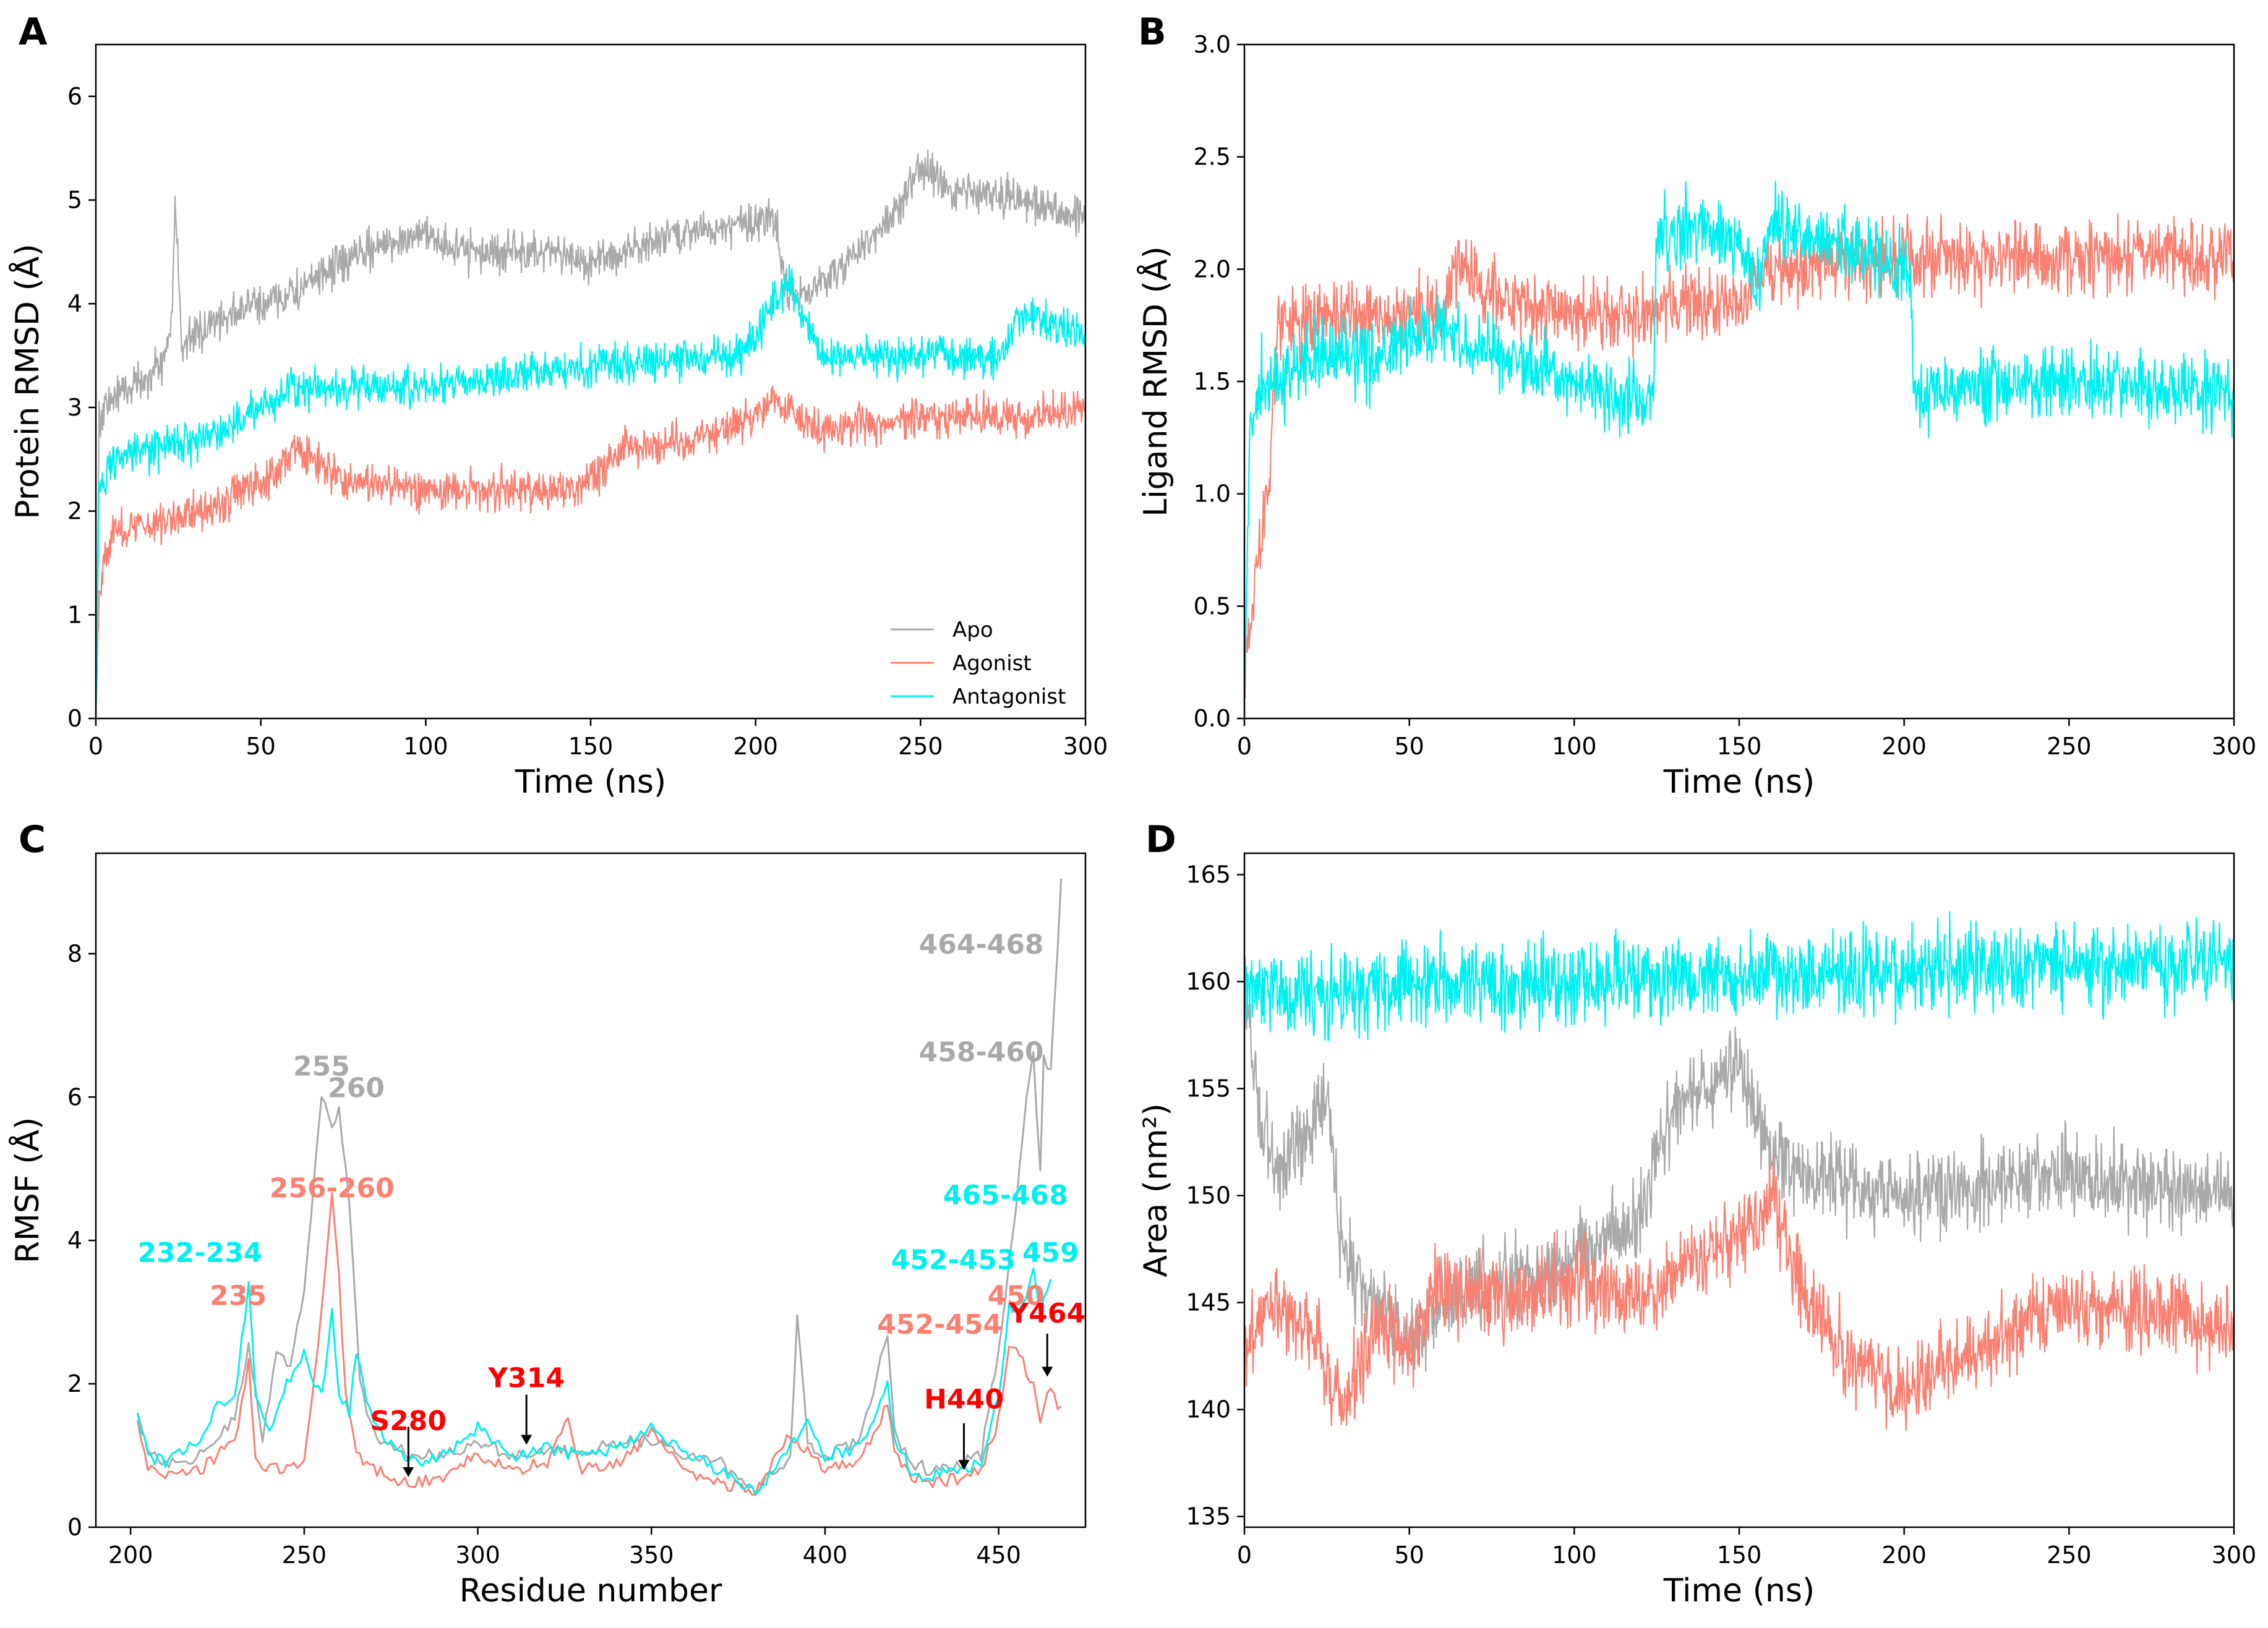 Image resolution: width=2268 pixels, height=1628 pixels. I want to click on panel-b-ylabel: Ligand RMSD (Å), so click(1155, 381).